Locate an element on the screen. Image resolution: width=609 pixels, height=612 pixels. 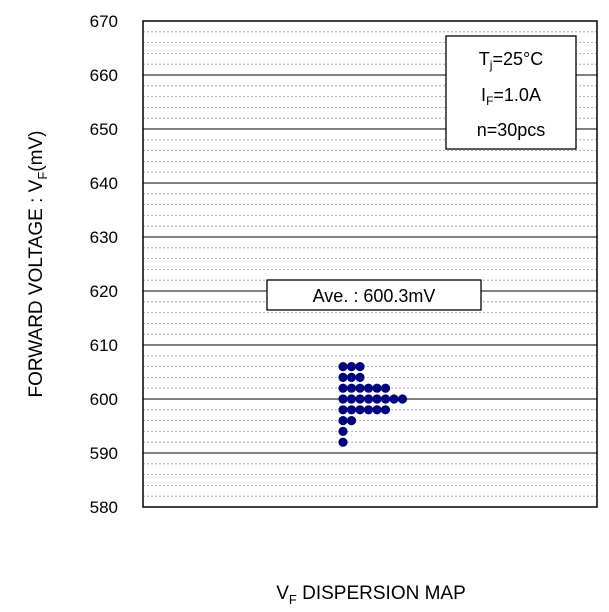
conditions-box: Tj=25°C IF=1.0A n=30pcs is located at coordinates (511, 92).